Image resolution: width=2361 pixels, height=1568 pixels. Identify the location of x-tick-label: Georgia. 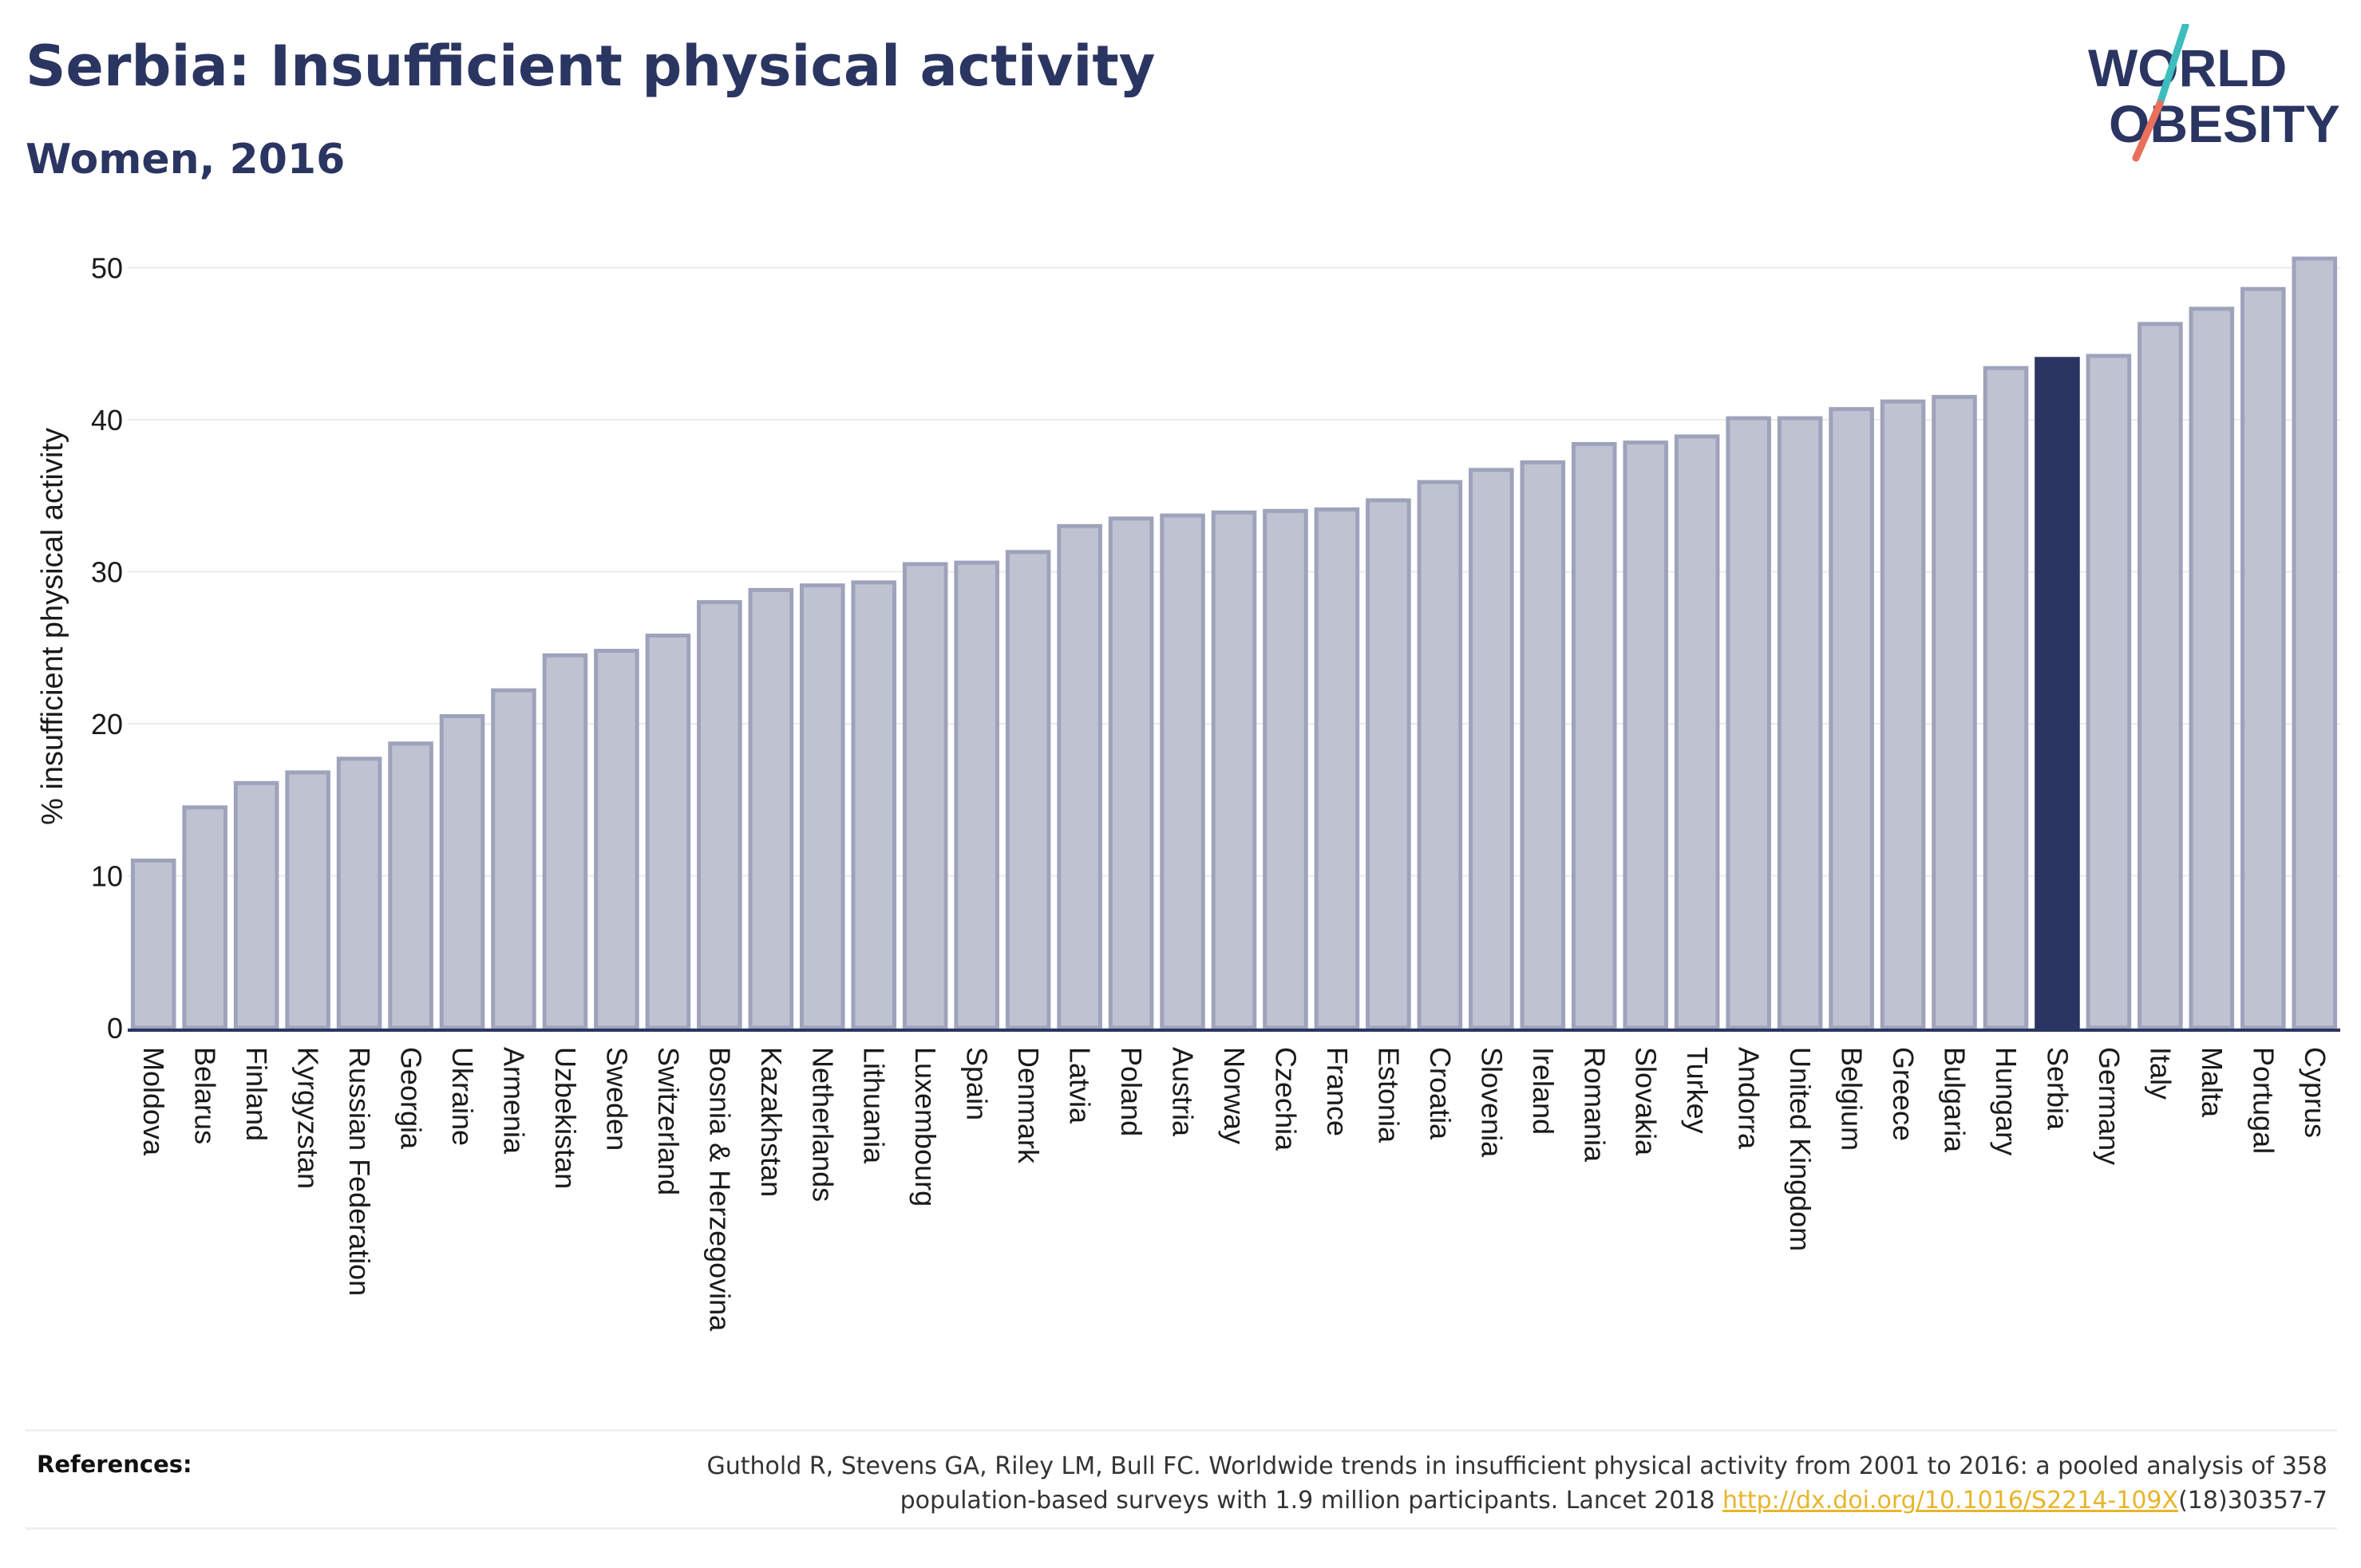
(411, 1098).